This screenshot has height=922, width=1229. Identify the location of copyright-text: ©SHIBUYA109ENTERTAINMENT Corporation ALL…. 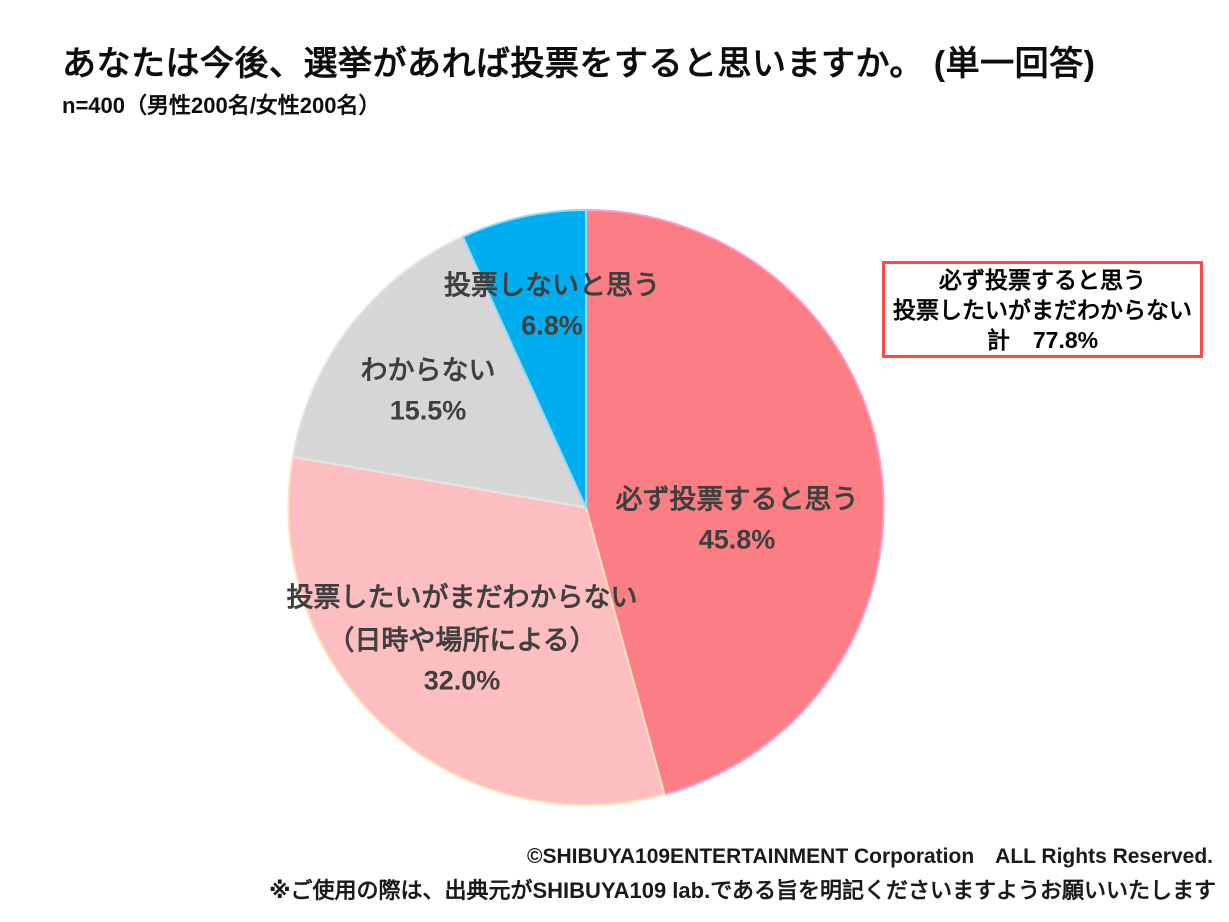
(869, 856).